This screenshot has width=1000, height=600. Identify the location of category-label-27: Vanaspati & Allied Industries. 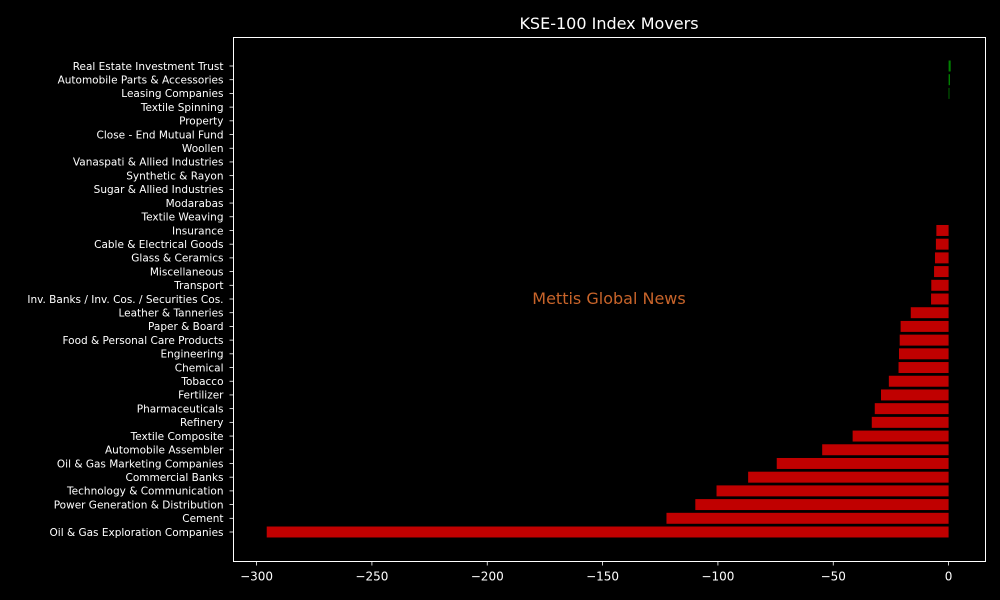
(148, 163).